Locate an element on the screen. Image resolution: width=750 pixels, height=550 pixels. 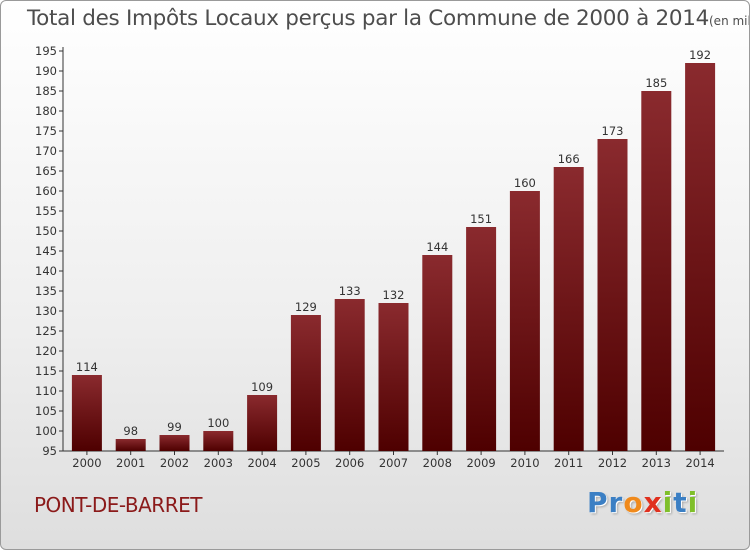
bar-value-label: 99 is located at coordinates (174, 427).